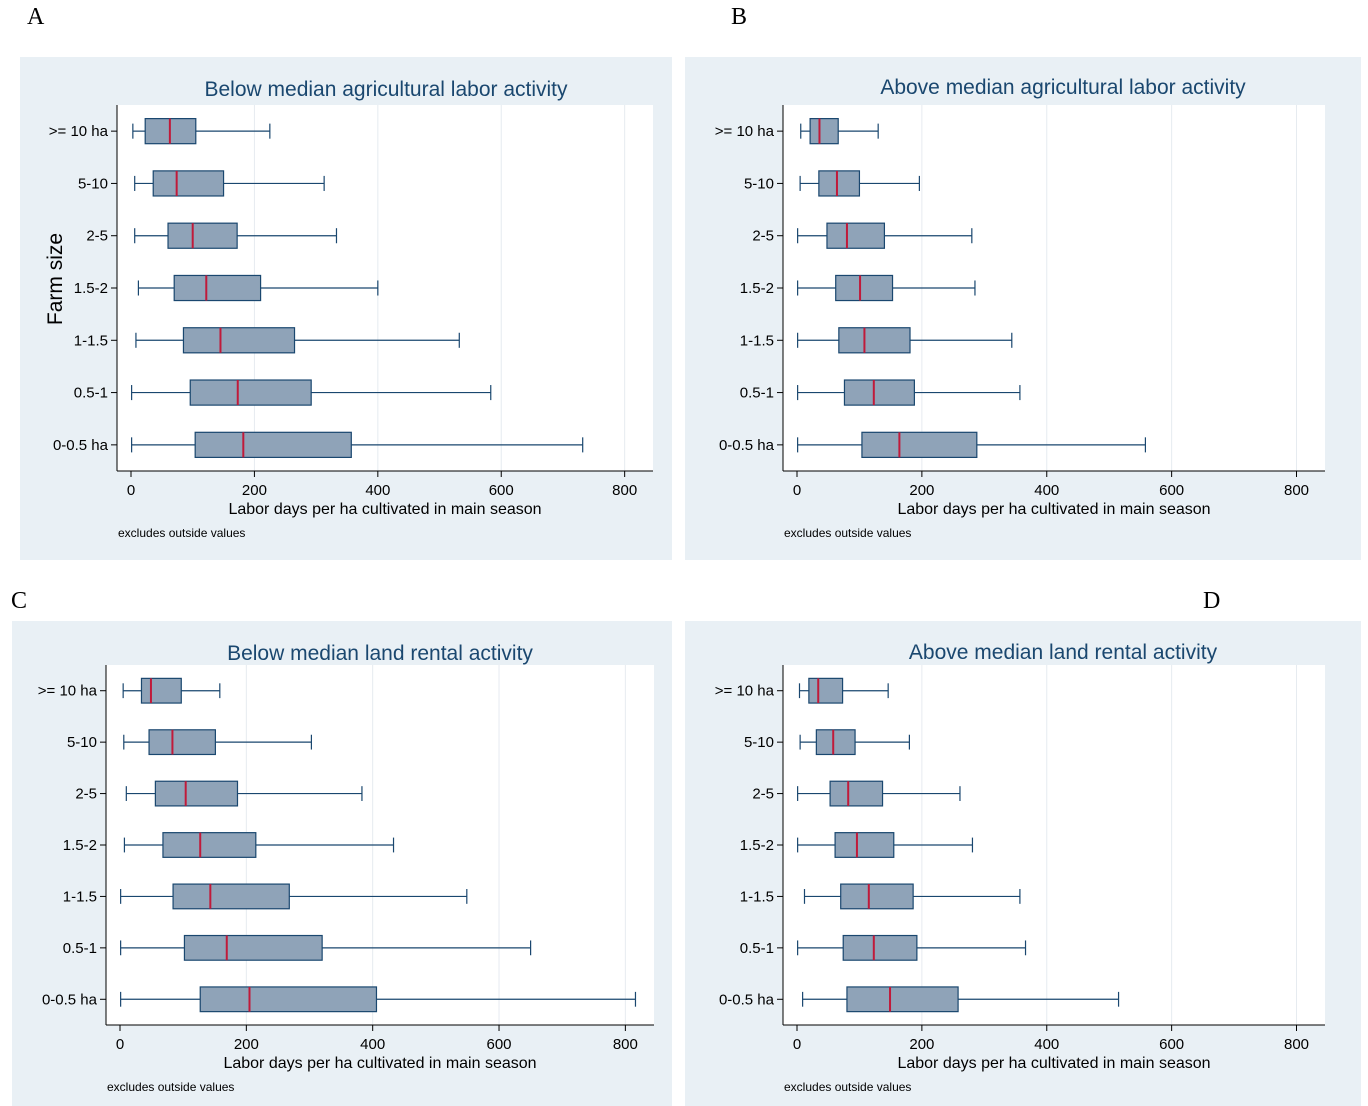 Image resolution: width=1368 pixels, height=1106 pixels. Describe the element at coordinates (386, 89) in the screenshot. I see `chart-title: Below median agricultural labor activity` at that location.